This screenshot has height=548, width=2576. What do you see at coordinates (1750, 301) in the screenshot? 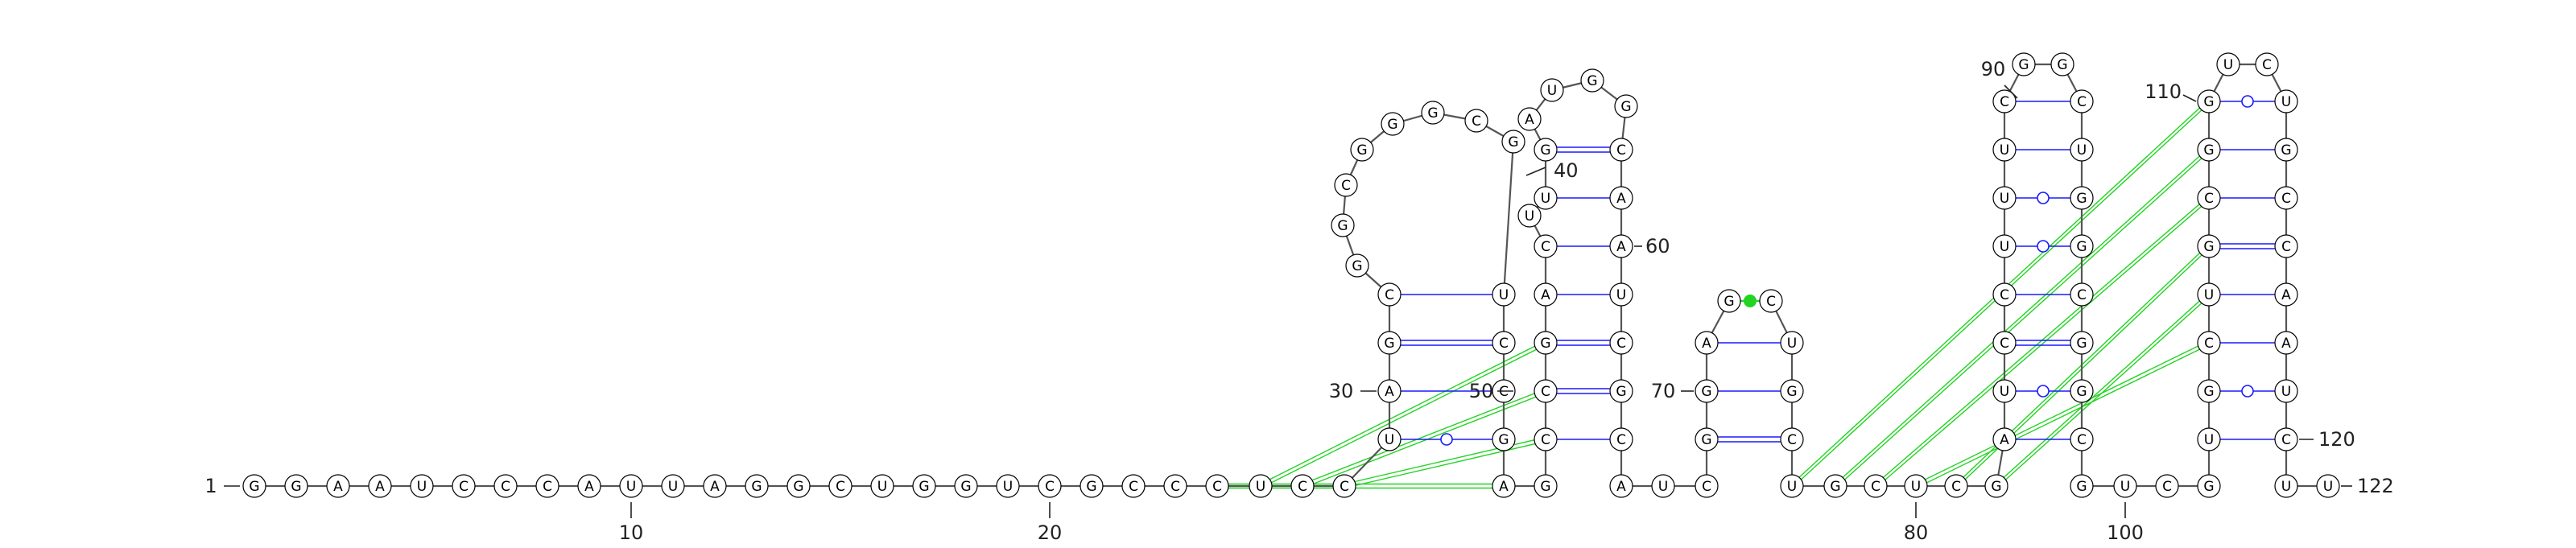
I see `noncanonical-pair-marker` at bounding box center [1750, 301].